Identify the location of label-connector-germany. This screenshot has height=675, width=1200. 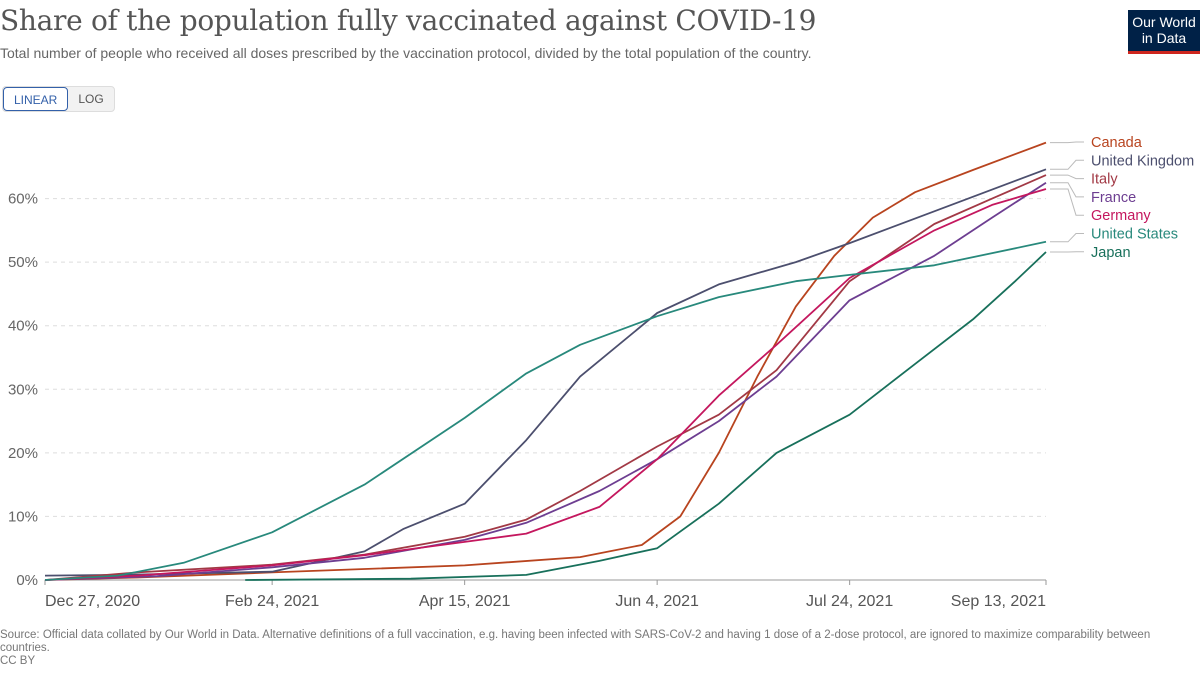
(1067, 202).